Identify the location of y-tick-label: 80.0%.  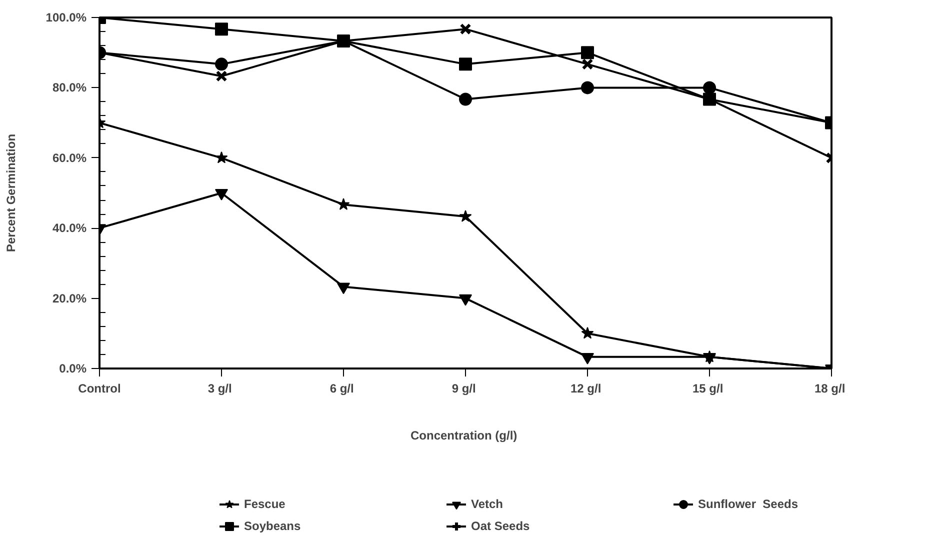
(69, 87).